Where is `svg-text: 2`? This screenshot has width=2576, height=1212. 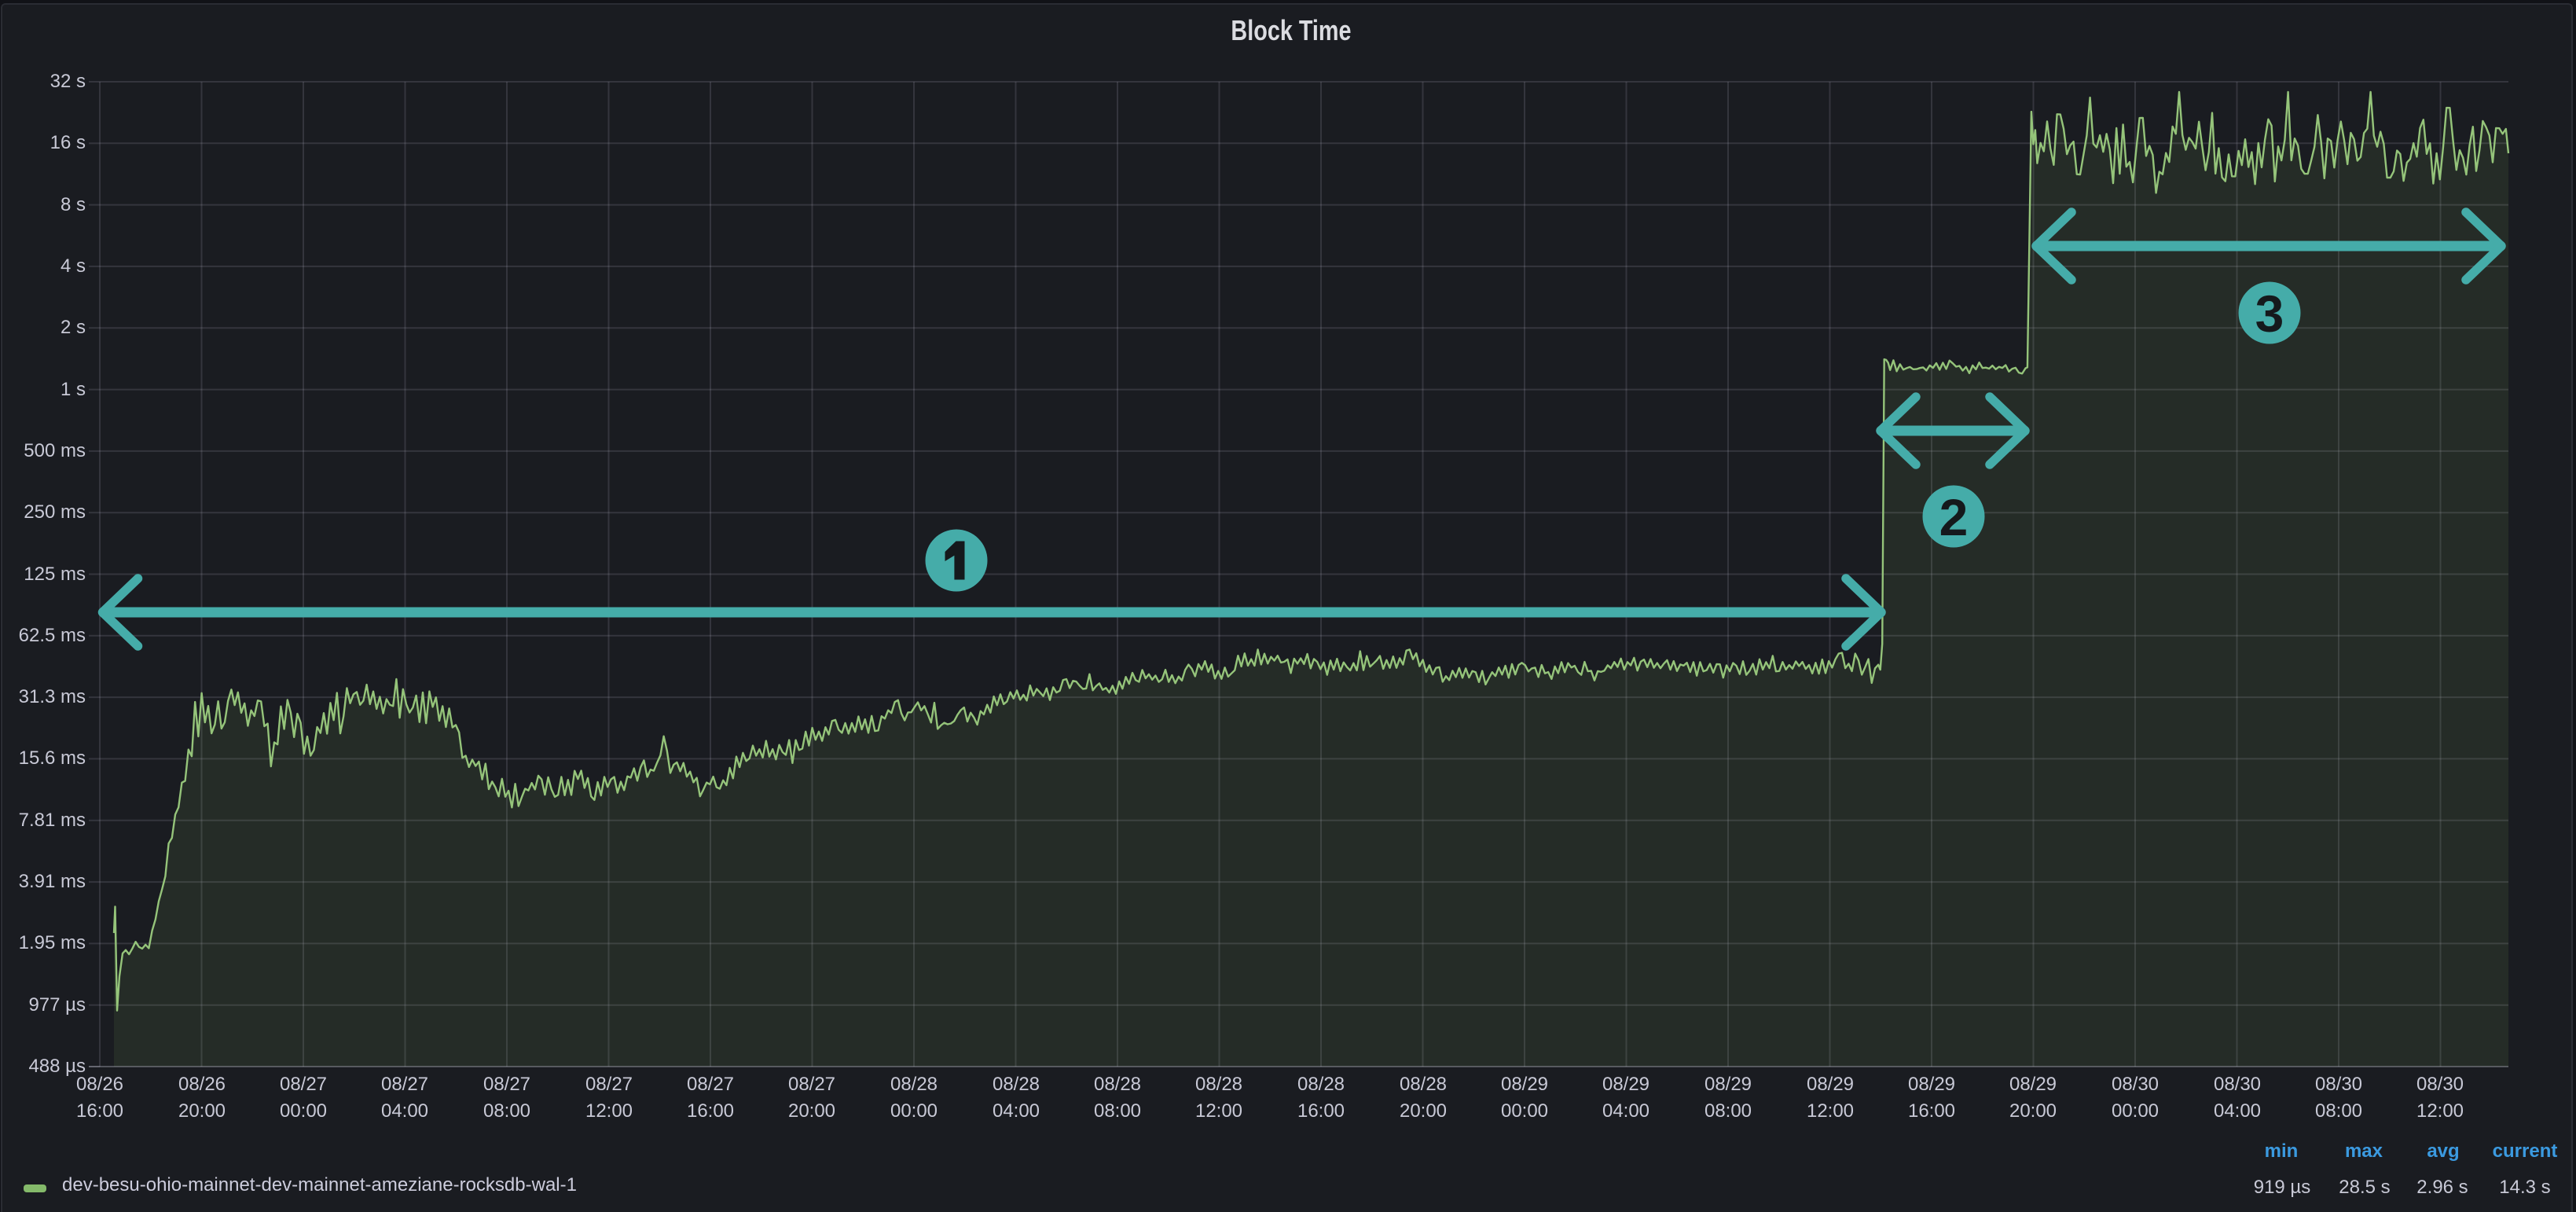
svg-text: 2 is located at coordinates (1954, 517).